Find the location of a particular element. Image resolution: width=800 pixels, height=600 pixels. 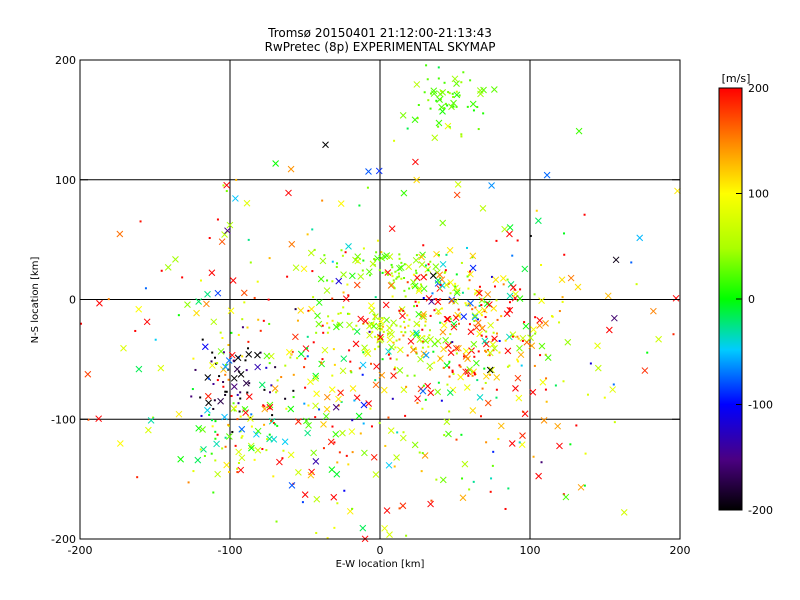

x-tick-label: -200 is located at coordinates (80, 550).